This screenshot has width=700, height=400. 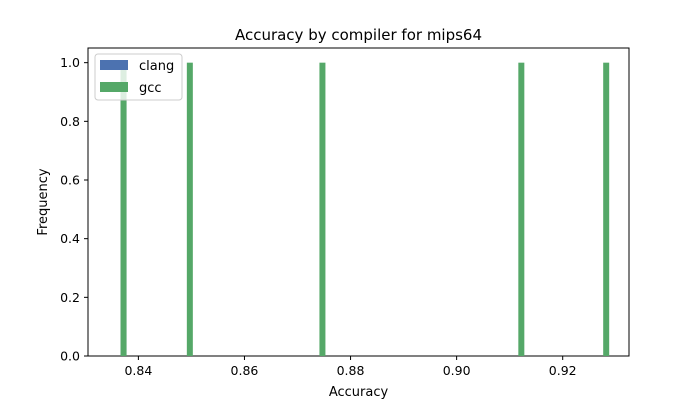 I want to click on y-tick-label: 0.6, so click(x=70, y=180).